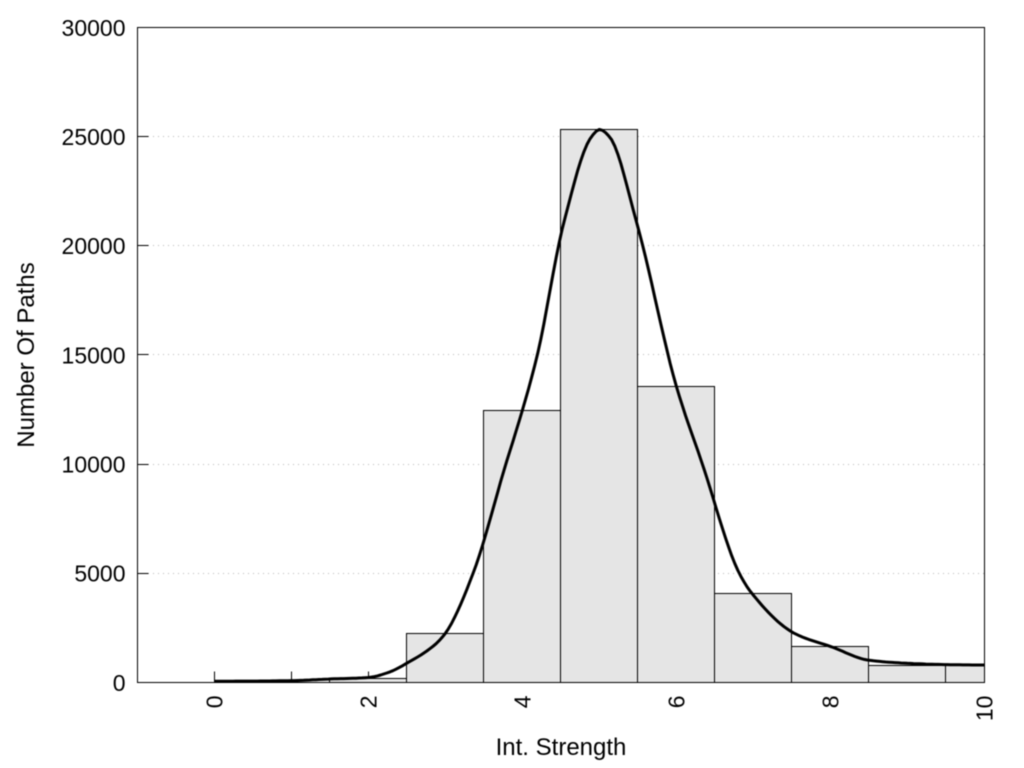  I want to click on svg-text: 10000, so click(94, 465).